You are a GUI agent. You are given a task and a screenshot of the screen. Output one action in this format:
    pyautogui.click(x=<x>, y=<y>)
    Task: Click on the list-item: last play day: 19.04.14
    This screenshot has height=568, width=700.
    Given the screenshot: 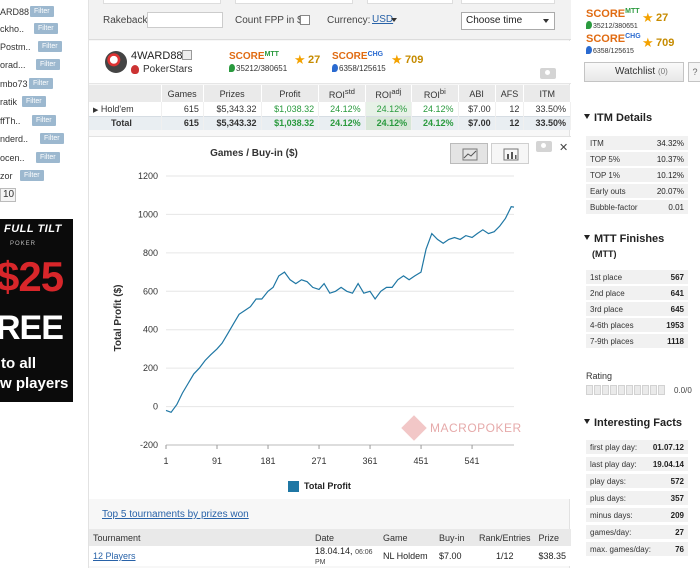 What is the action you would take?
    pyautogui.click(x=637, y=464)
    